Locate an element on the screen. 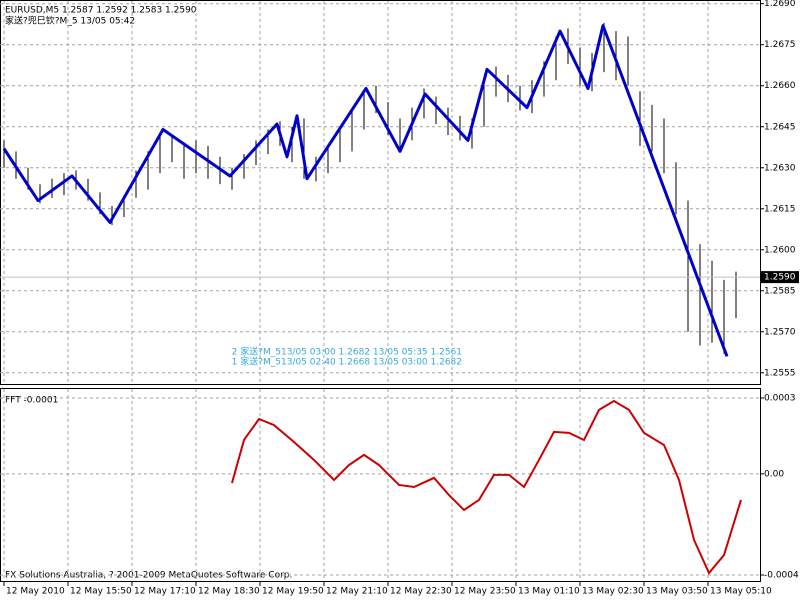 The image size is (800, 600). x-tick-label: 13 May 03:50 is located at coordinates (677, 592).